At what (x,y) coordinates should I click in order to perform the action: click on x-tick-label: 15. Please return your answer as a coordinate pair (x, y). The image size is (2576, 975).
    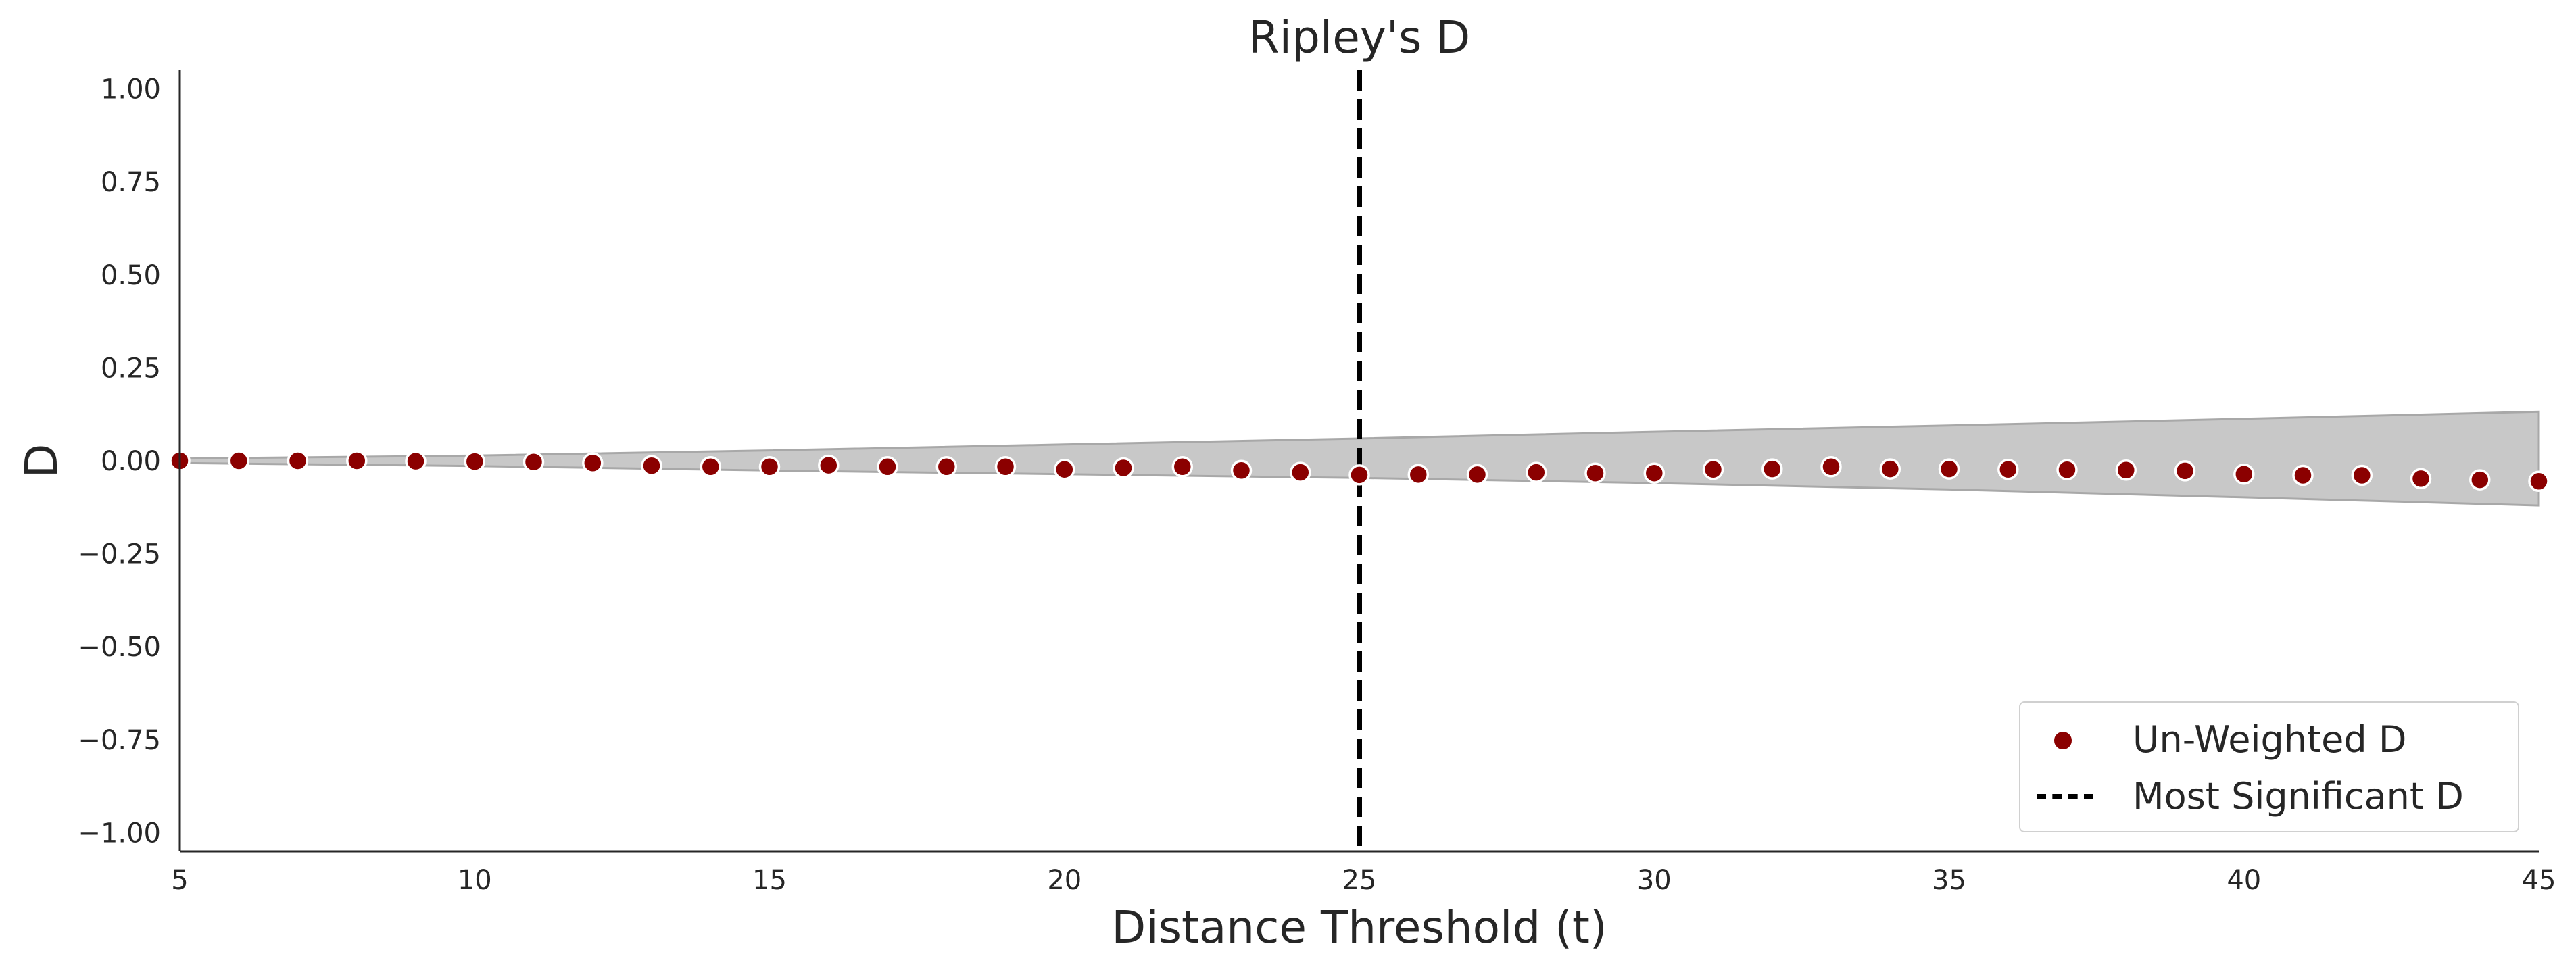
    Looking at the image, I should click on (769, 880).